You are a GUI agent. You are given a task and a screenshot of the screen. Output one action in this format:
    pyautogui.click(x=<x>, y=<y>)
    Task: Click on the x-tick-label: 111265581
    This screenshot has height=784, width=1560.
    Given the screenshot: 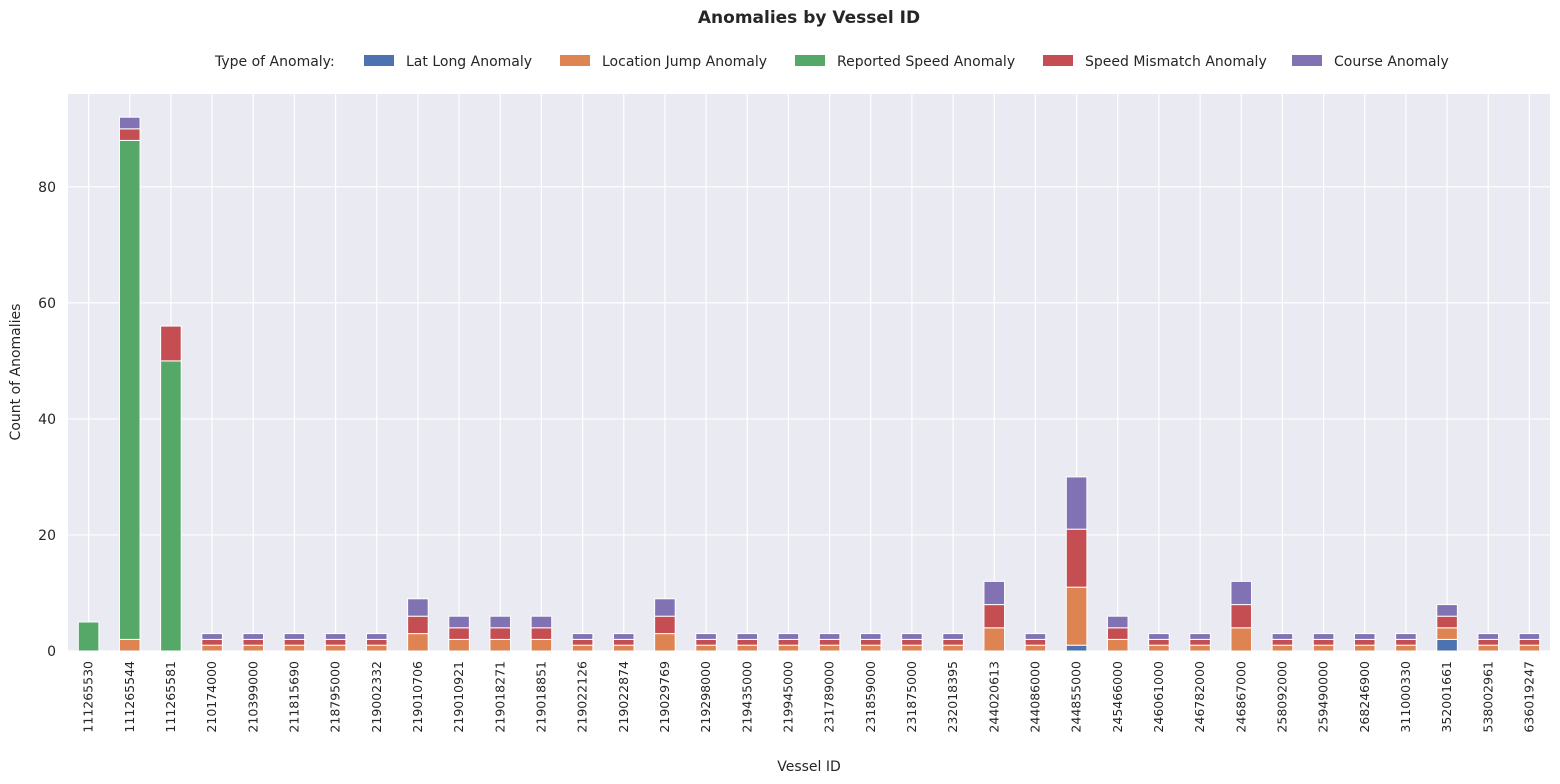 What is the action you would take?
    pyautogui.click(x=170, y=697)
    